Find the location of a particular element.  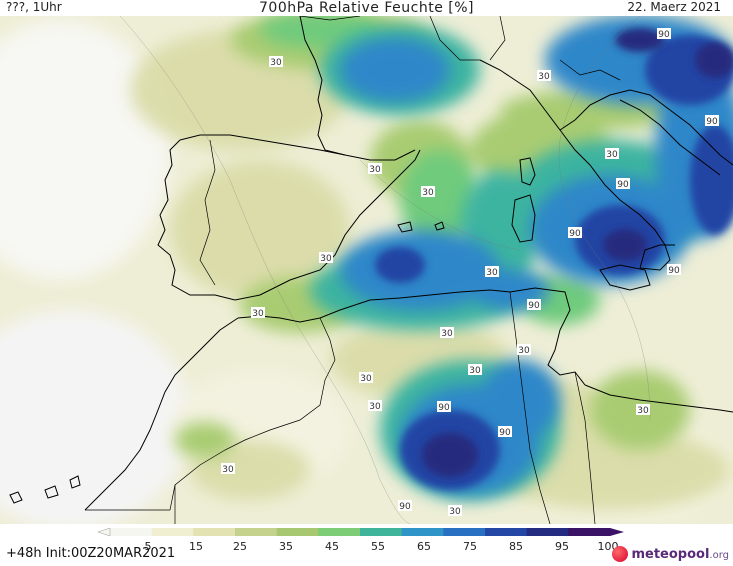

colorbar-high-arrow is located at coordinates (617, 532).